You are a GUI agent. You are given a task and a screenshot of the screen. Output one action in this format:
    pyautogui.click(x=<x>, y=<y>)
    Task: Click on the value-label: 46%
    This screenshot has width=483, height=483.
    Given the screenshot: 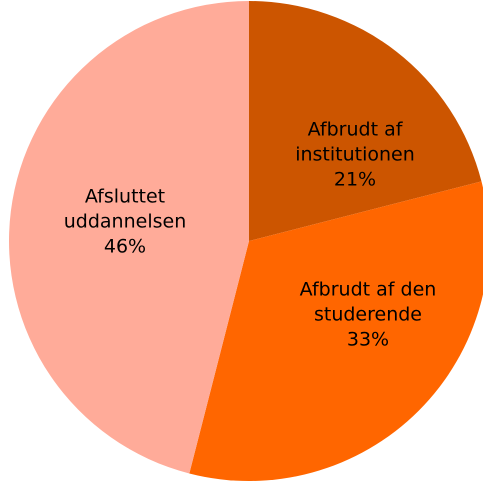 What is the action you would take?
    pyautogui.click(x=125, y=246)
    